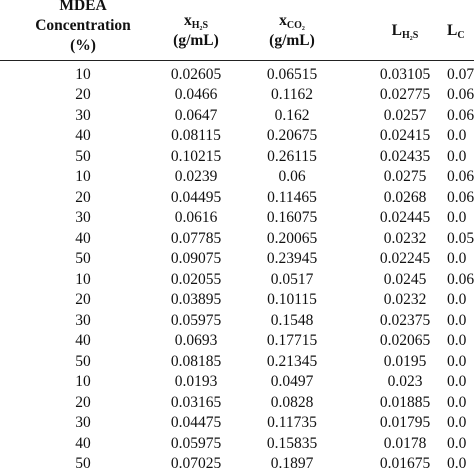 The width and height of the screenshot is (474, 474). What do you see at coordinates (405, 341) in the screenshot?
I see `table-cell: 0.02065` at bounding box center [405, 341].